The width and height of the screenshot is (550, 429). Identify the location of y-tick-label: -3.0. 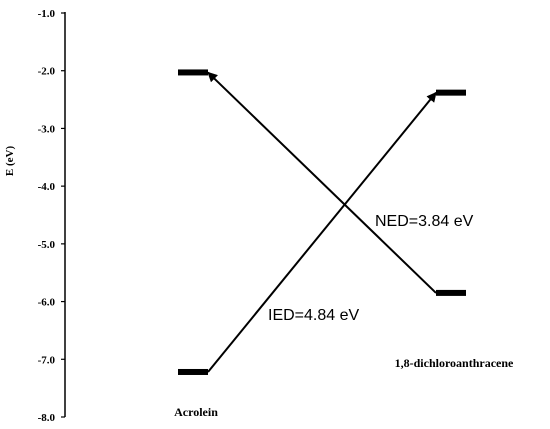
(47, 129).